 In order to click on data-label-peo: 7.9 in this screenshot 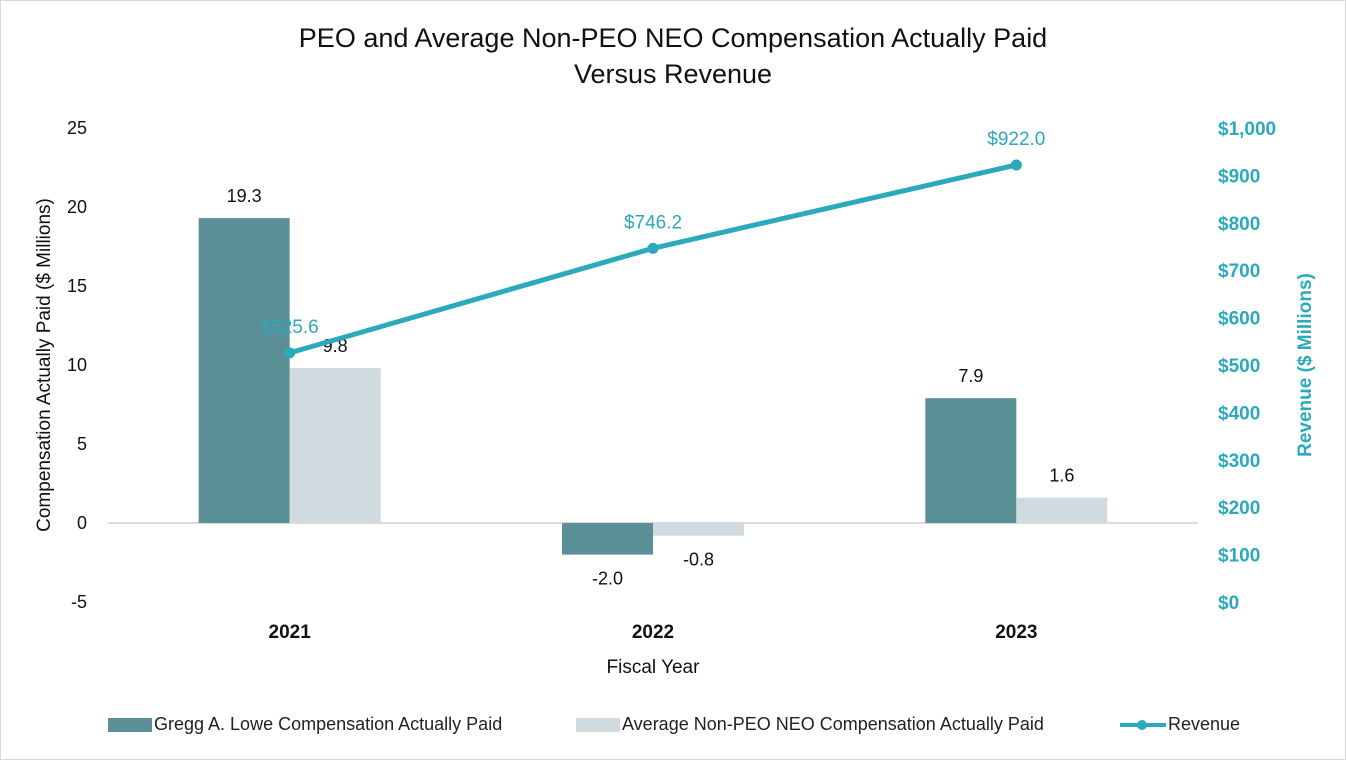, I will do `click(970, 376)`.